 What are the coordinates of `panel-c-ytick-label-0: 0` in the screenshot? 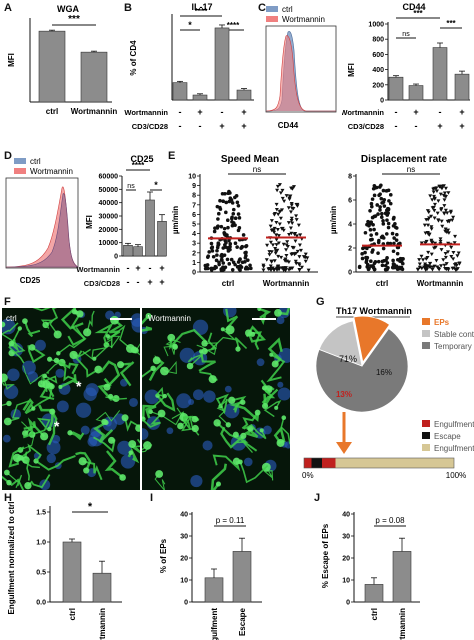 It's located at (382, 101).